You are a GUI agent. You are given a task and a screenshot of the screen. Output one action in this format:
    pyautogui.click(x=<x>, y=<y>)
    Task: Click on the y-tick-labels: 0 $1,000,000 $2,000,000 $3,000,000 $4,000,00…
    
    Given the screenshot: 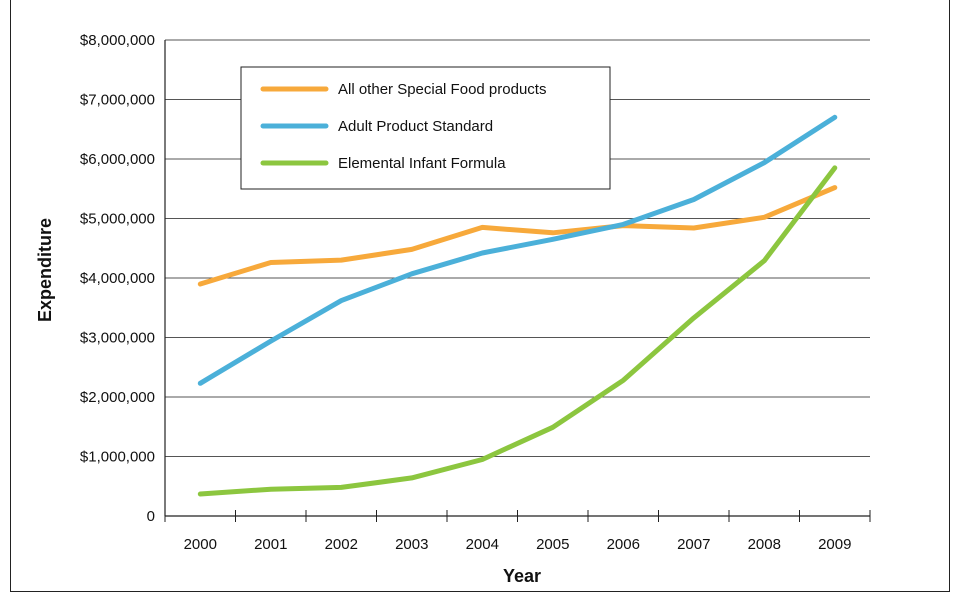 What is the action you would take?
    pyautogui.click(x=117, y=278)
    